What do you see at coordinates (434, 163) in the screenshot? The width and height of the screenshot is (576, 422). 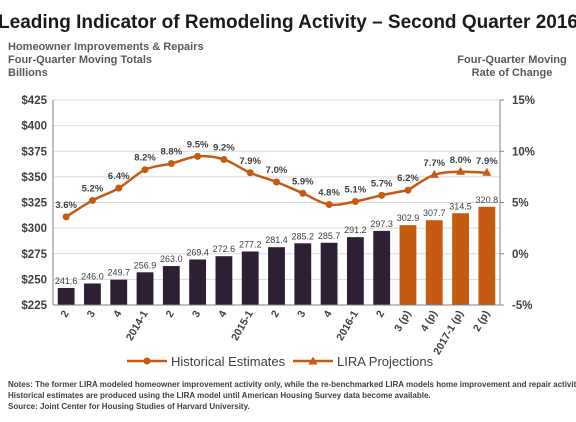 I see `rate-value-label: 7.7%` at bounding box center [434, 163].